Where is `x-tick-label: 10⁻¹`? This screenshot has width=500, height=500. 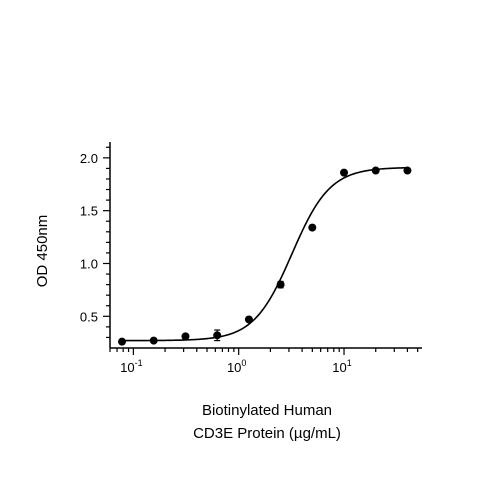
x-tick-label: 10⁻¹ is located at coordinates (131, 366).